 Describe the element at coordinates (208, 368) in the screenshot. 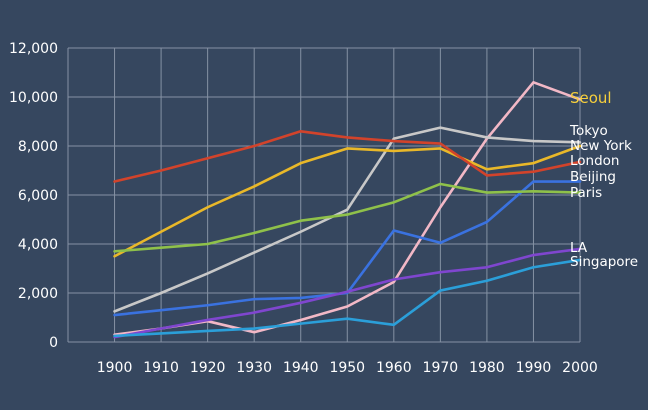

I see `x-tick-label: 1920` at that location.